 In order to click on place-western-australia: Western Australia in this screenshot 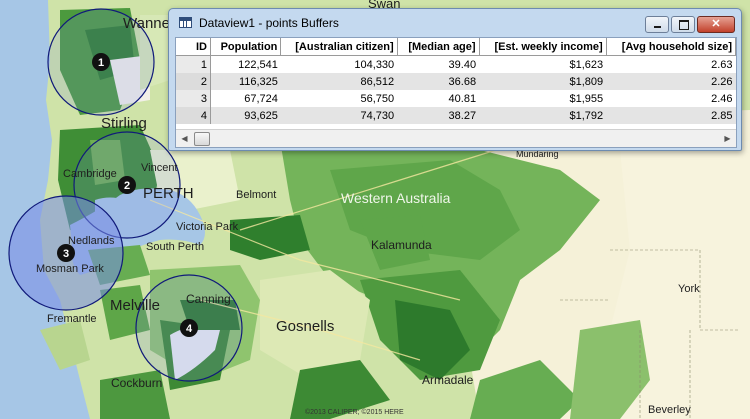, I will do `click(396, 198)`.